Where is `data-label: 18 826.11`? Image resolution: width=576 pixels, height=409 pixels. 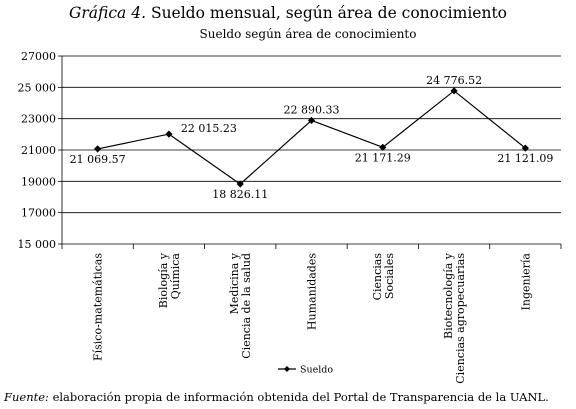
data-label: 18 826.11 is located at coordinates (240, 194).